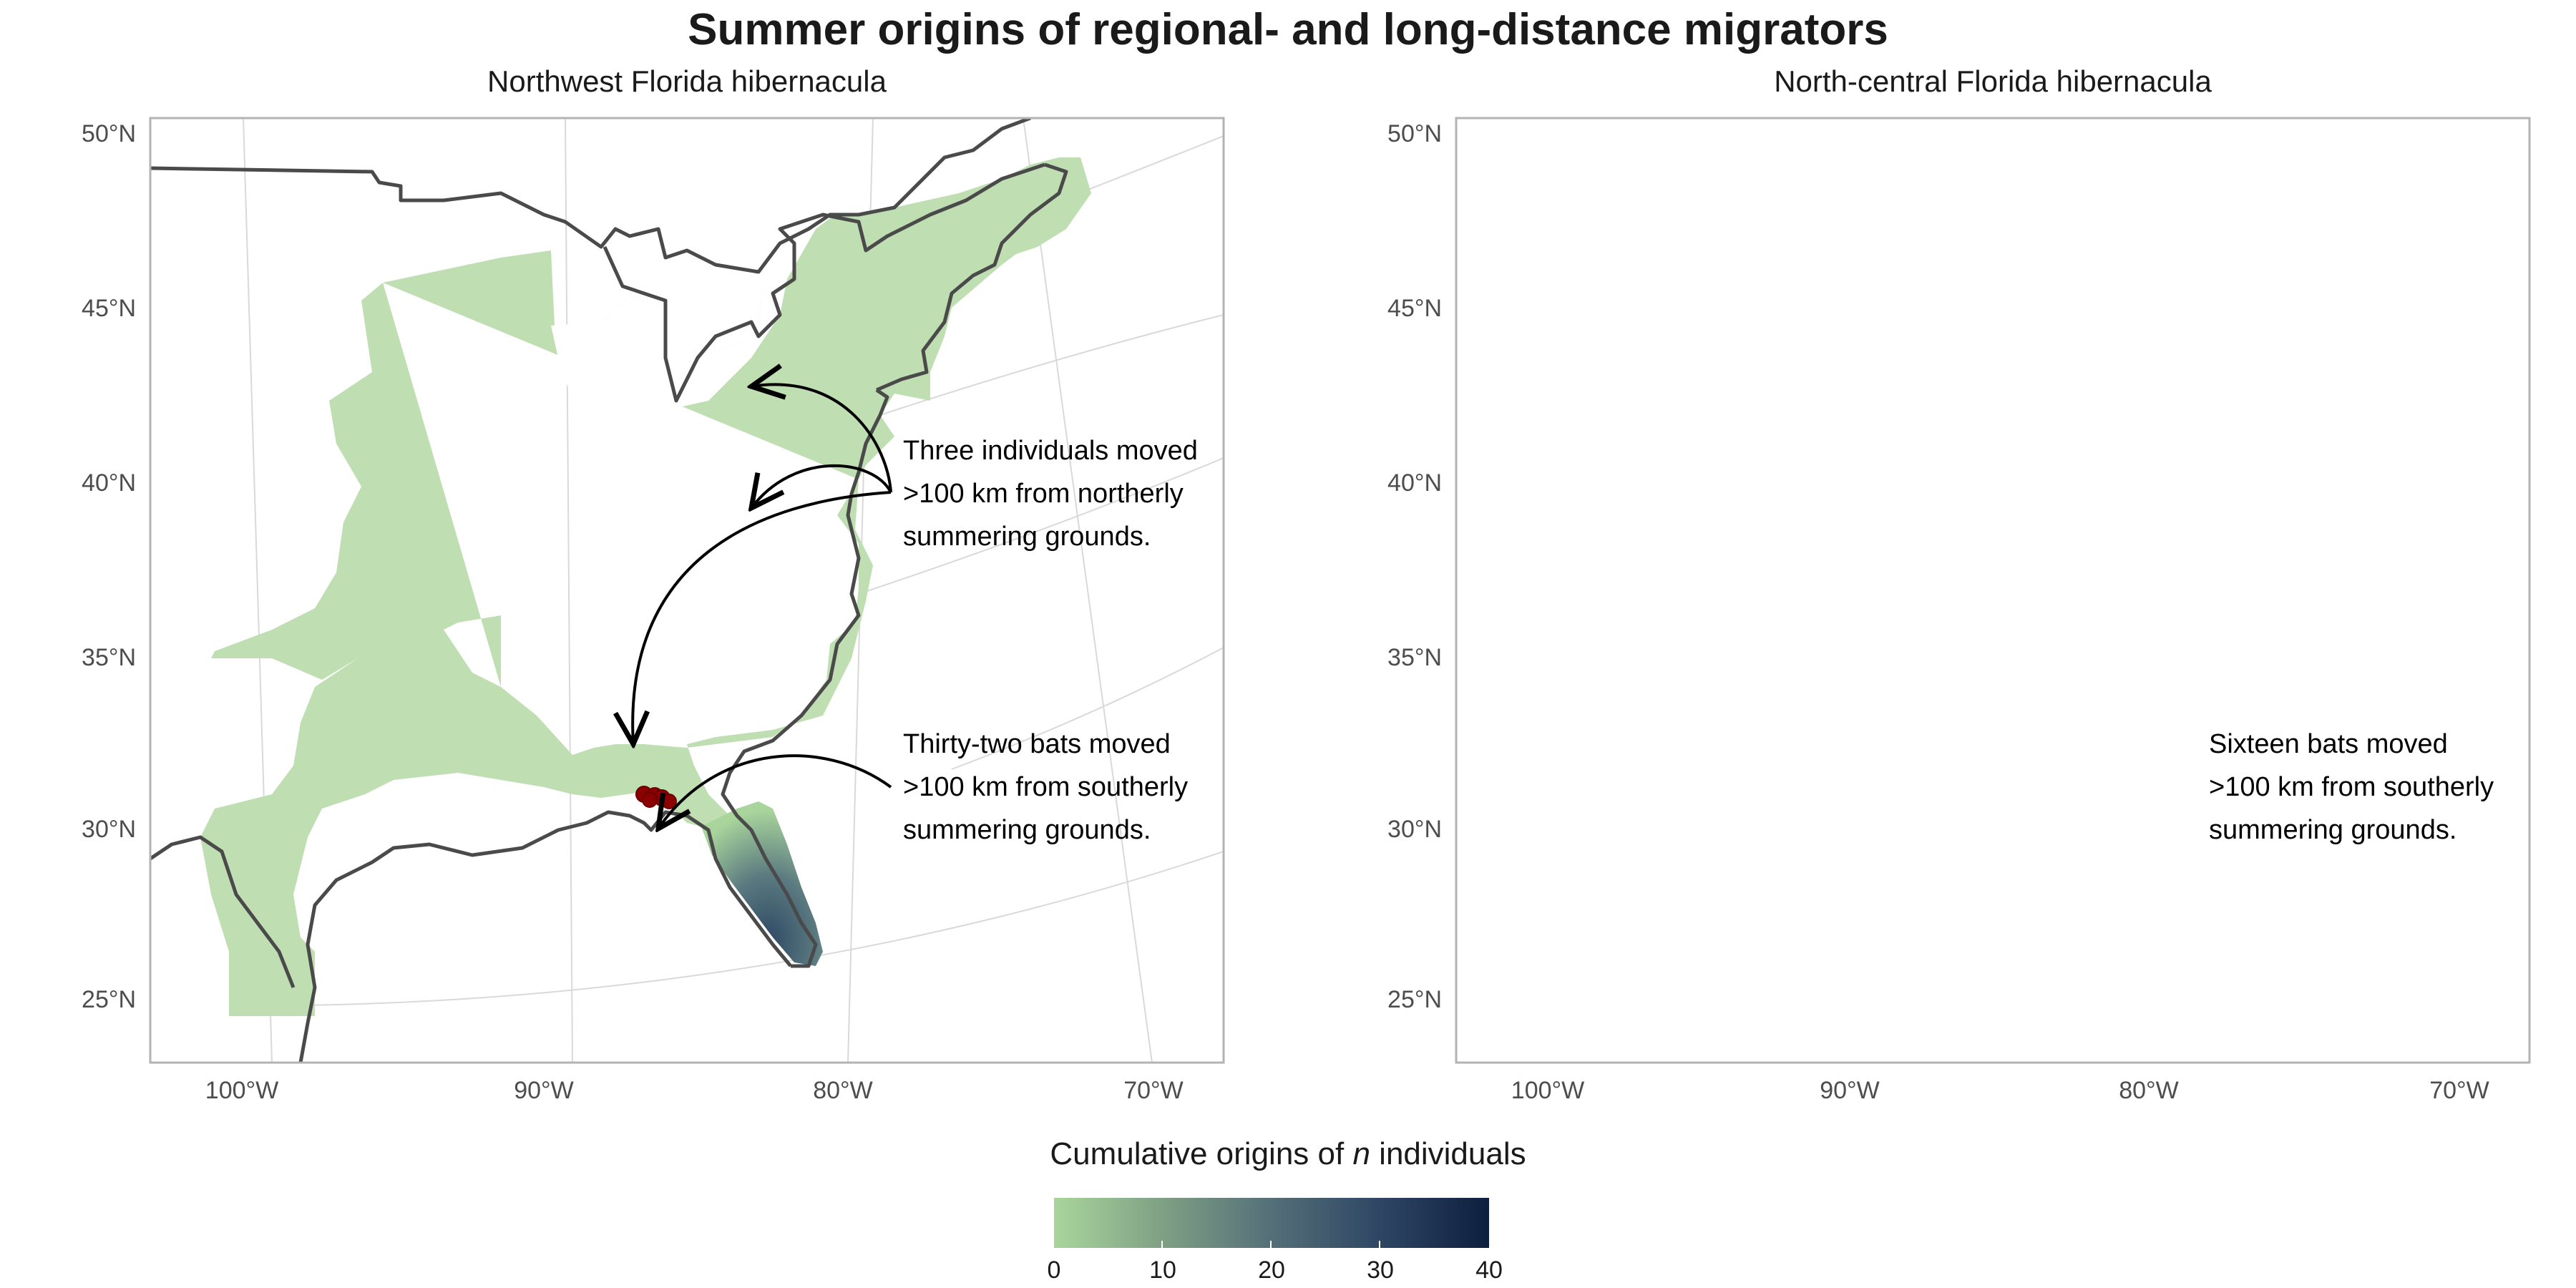  What do you see at coordinates (1050, 451) in the screenshot?
I see `annotation-line: Three individuals moved` at bounding box center [1050, 451].